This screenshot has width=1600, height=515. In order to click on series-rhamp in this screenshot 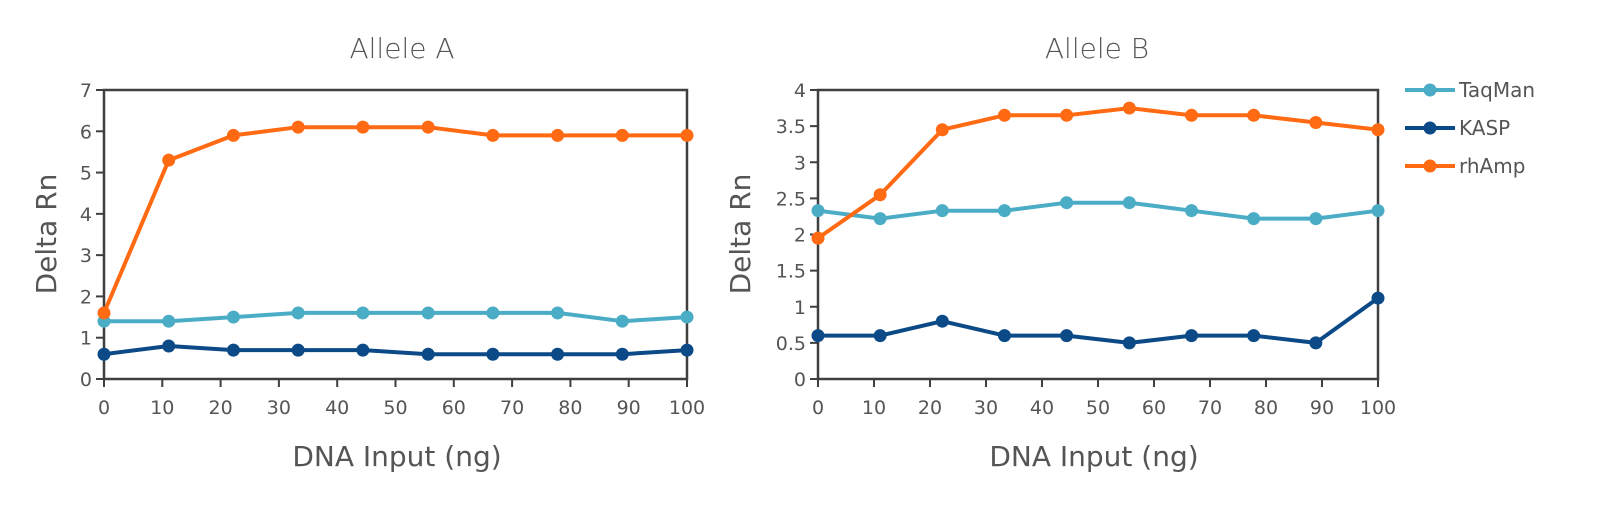, I will do `click(395, 220)`.